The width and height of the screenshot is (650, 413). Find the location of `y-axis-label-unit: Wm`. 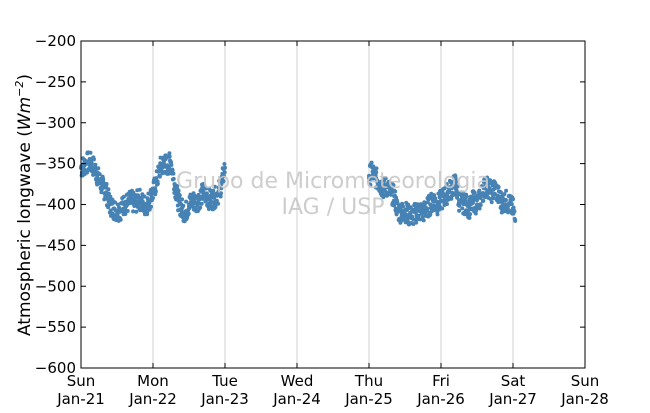

y-axis-label-unit: Wm is located at coordinates (25, 113).